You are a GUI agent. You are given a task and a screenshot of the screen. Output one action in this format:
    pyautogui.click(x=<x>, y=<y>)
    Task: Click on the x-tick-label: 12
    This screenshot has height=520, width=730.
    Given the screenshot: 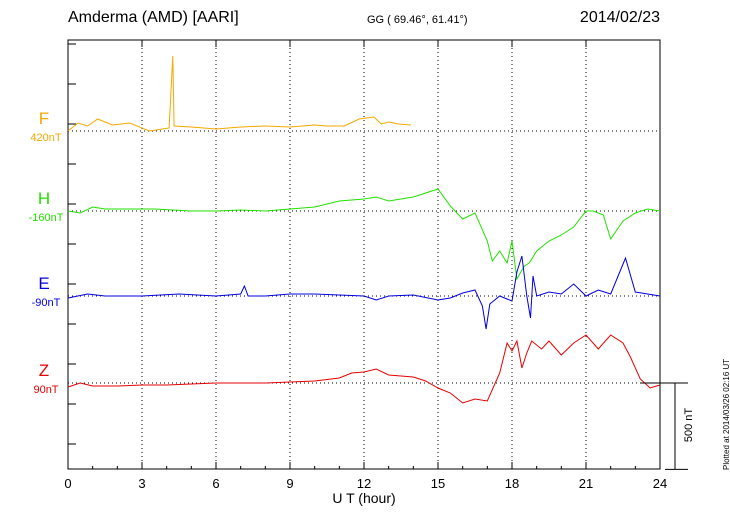 What is the action you would take?
    pyautogui.click(x=364, y=483)
    